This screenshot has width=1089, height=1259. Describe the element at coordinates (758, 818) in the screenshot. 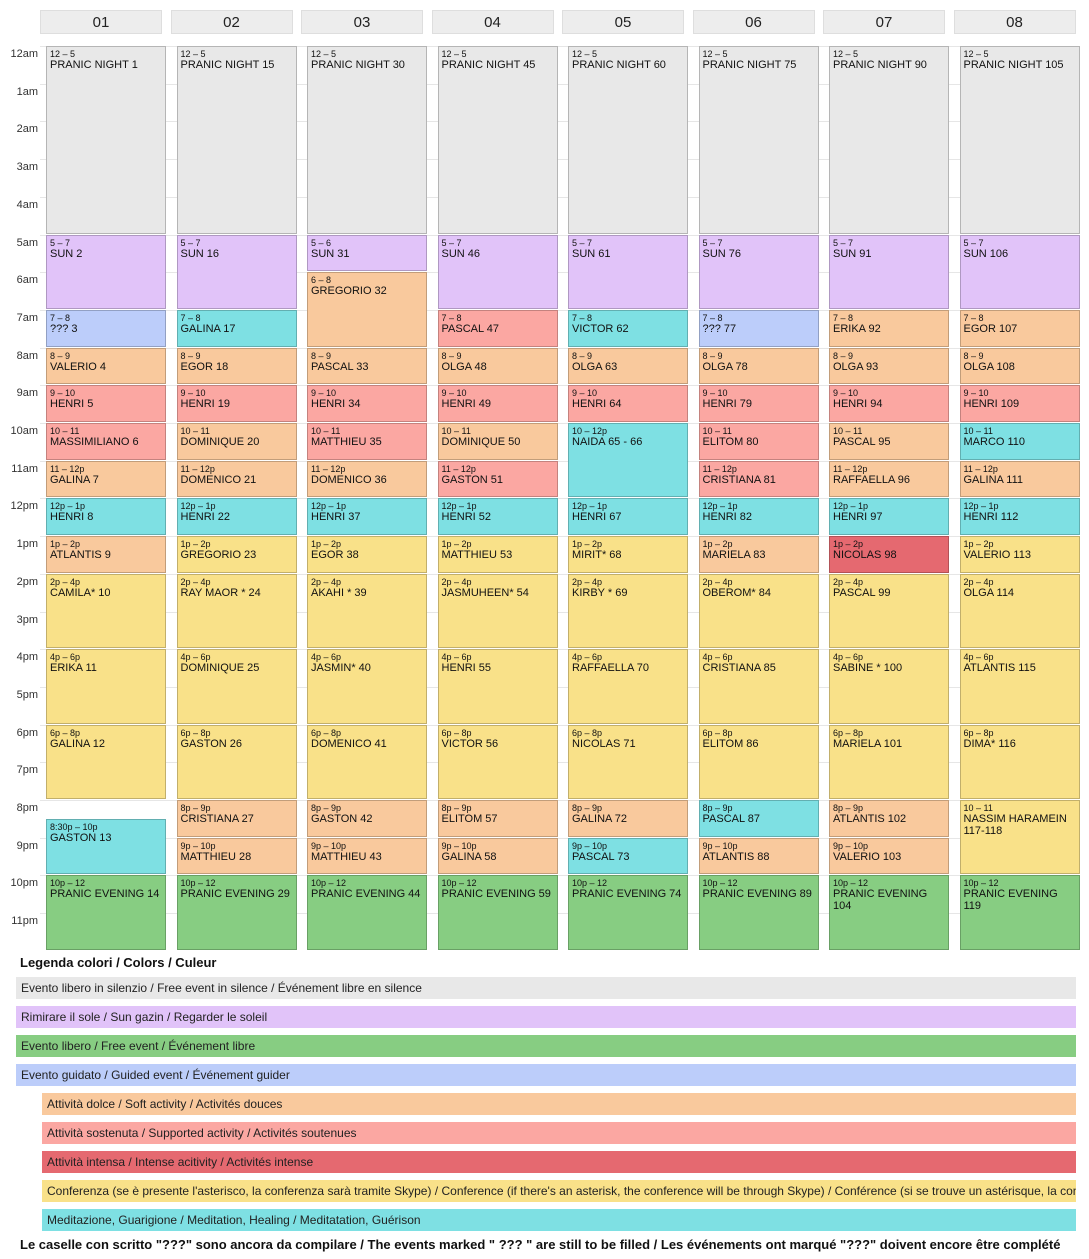

I see `calendar-event: 8p – 9p PASCAL 87` at that location.